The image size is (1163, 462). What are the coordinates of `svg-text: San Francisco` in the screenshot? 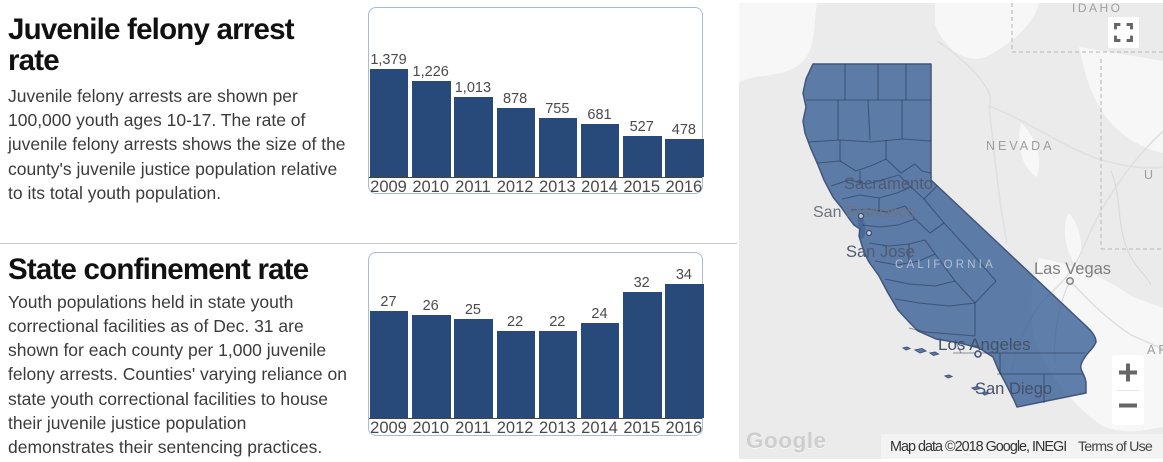 It's located at (864, 212).